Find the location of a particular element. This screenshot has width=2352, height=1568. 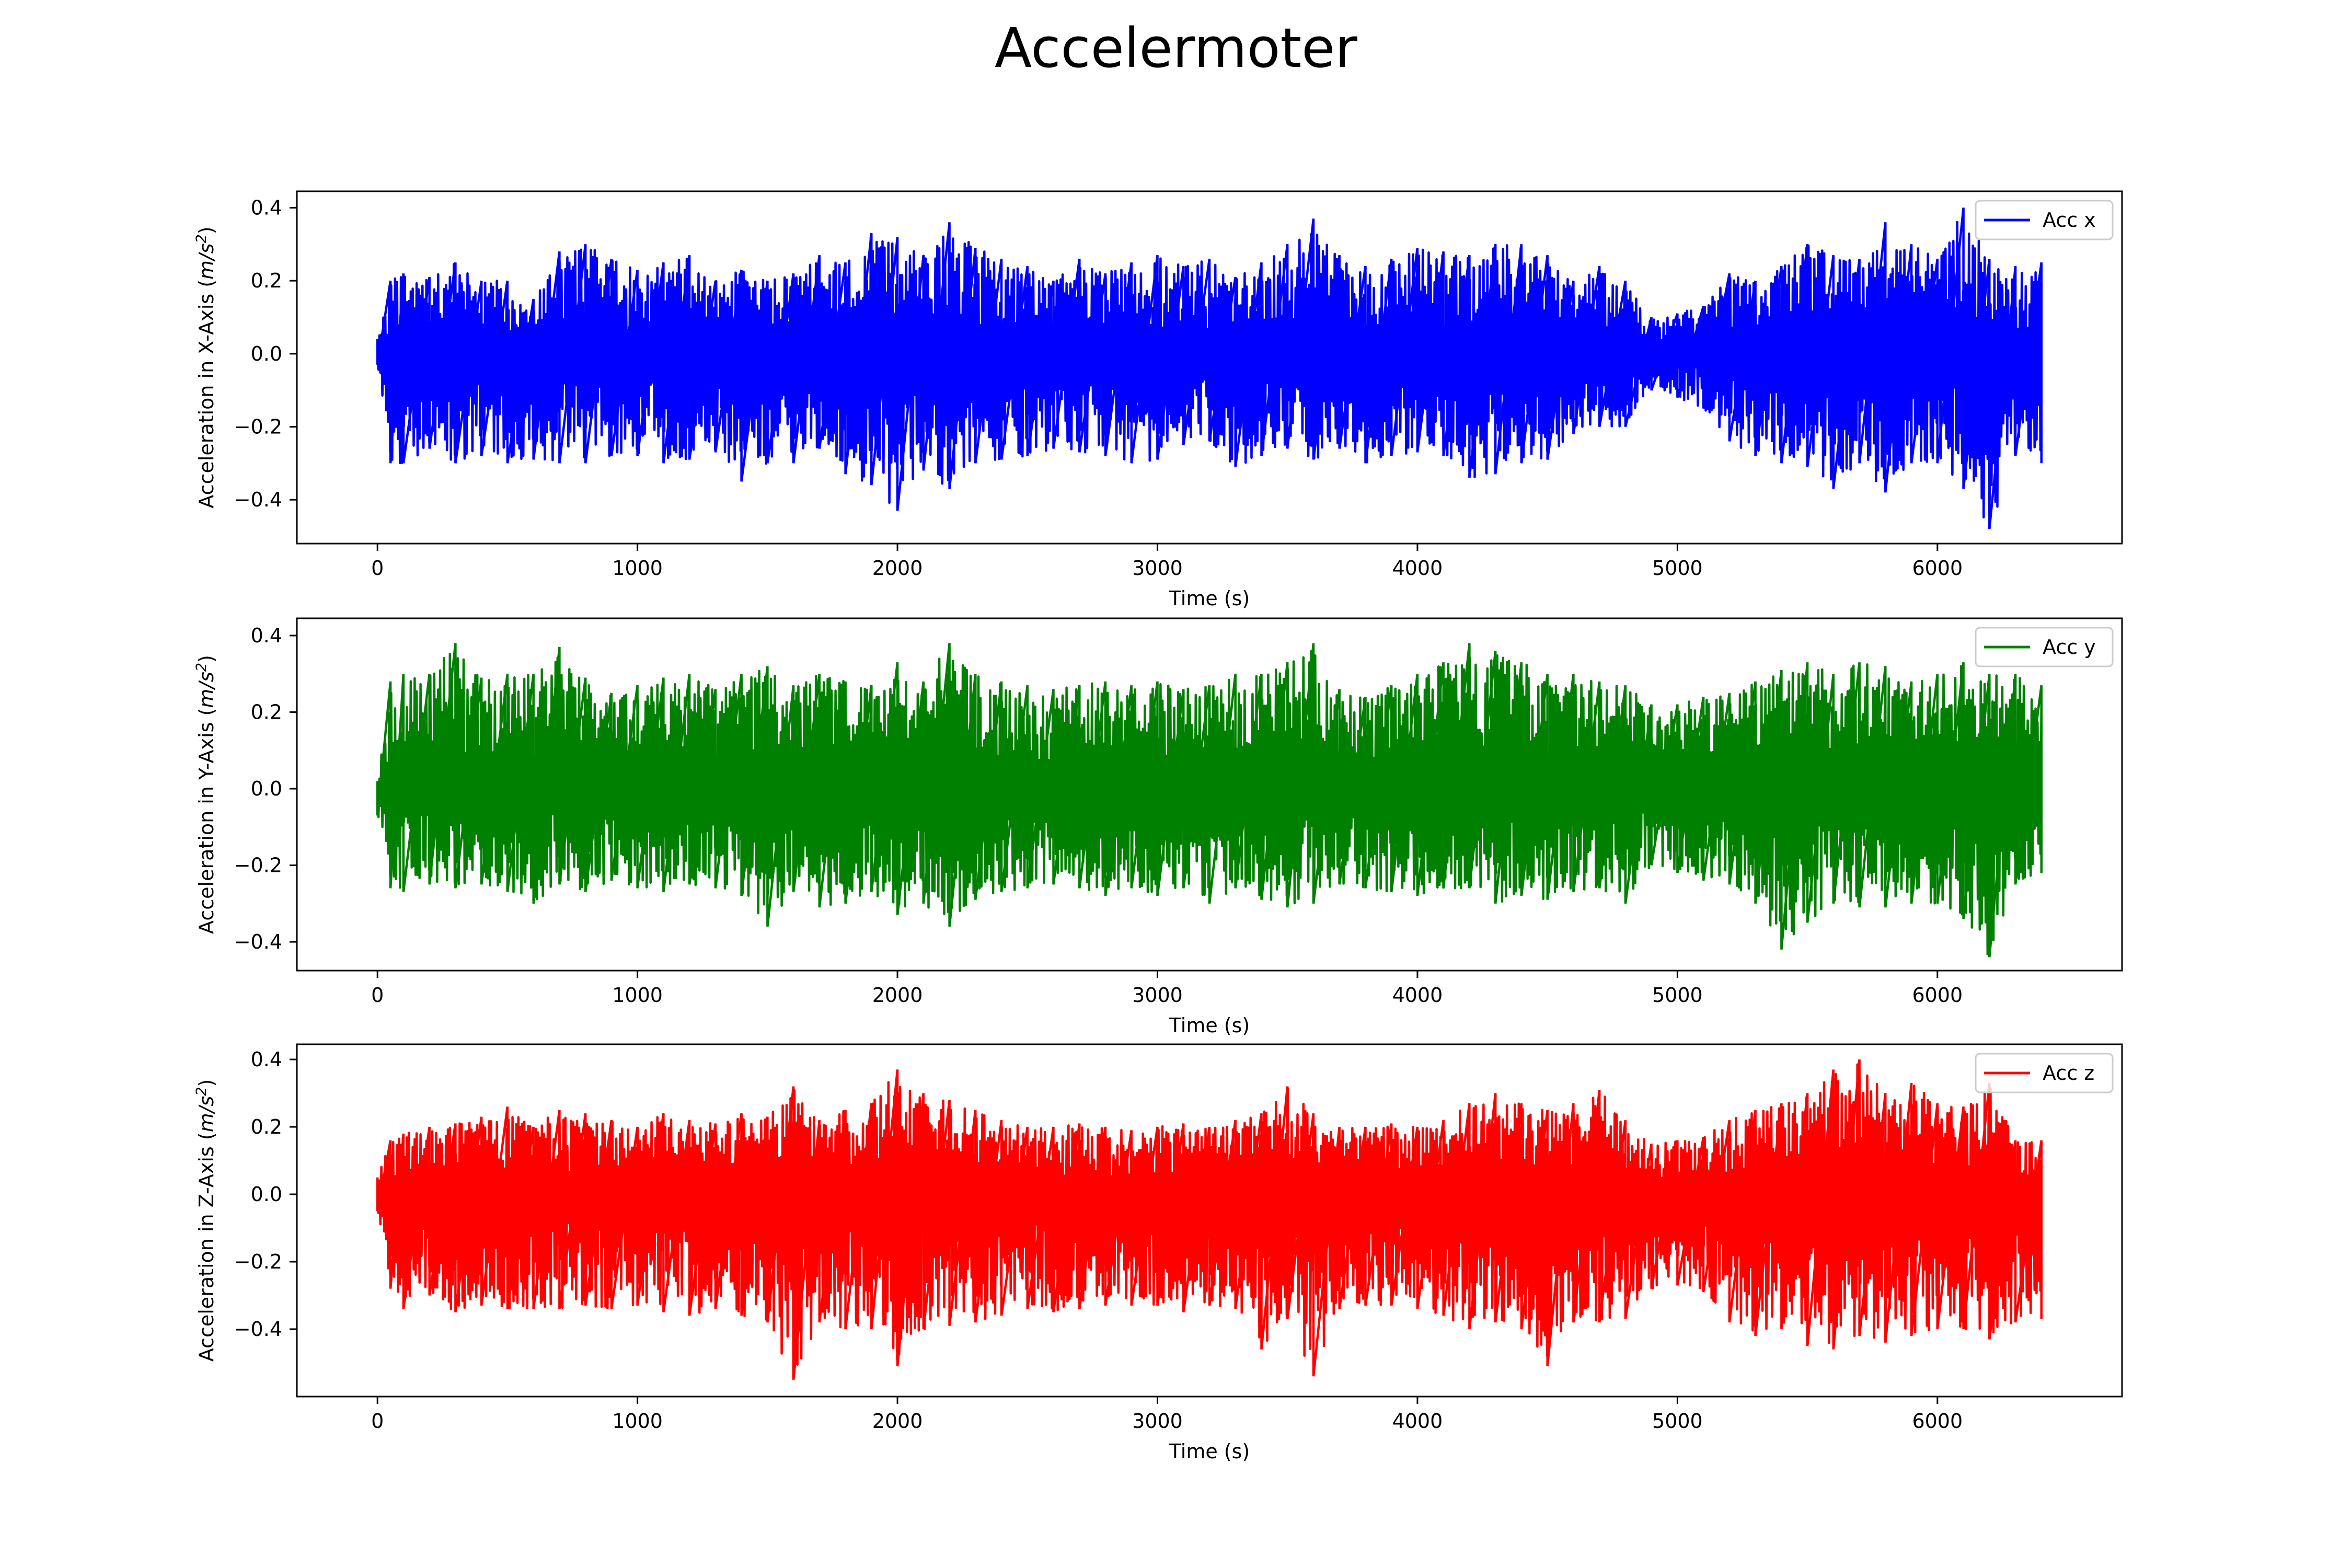

legend: Acc y is located at coordinates (2044, 647).